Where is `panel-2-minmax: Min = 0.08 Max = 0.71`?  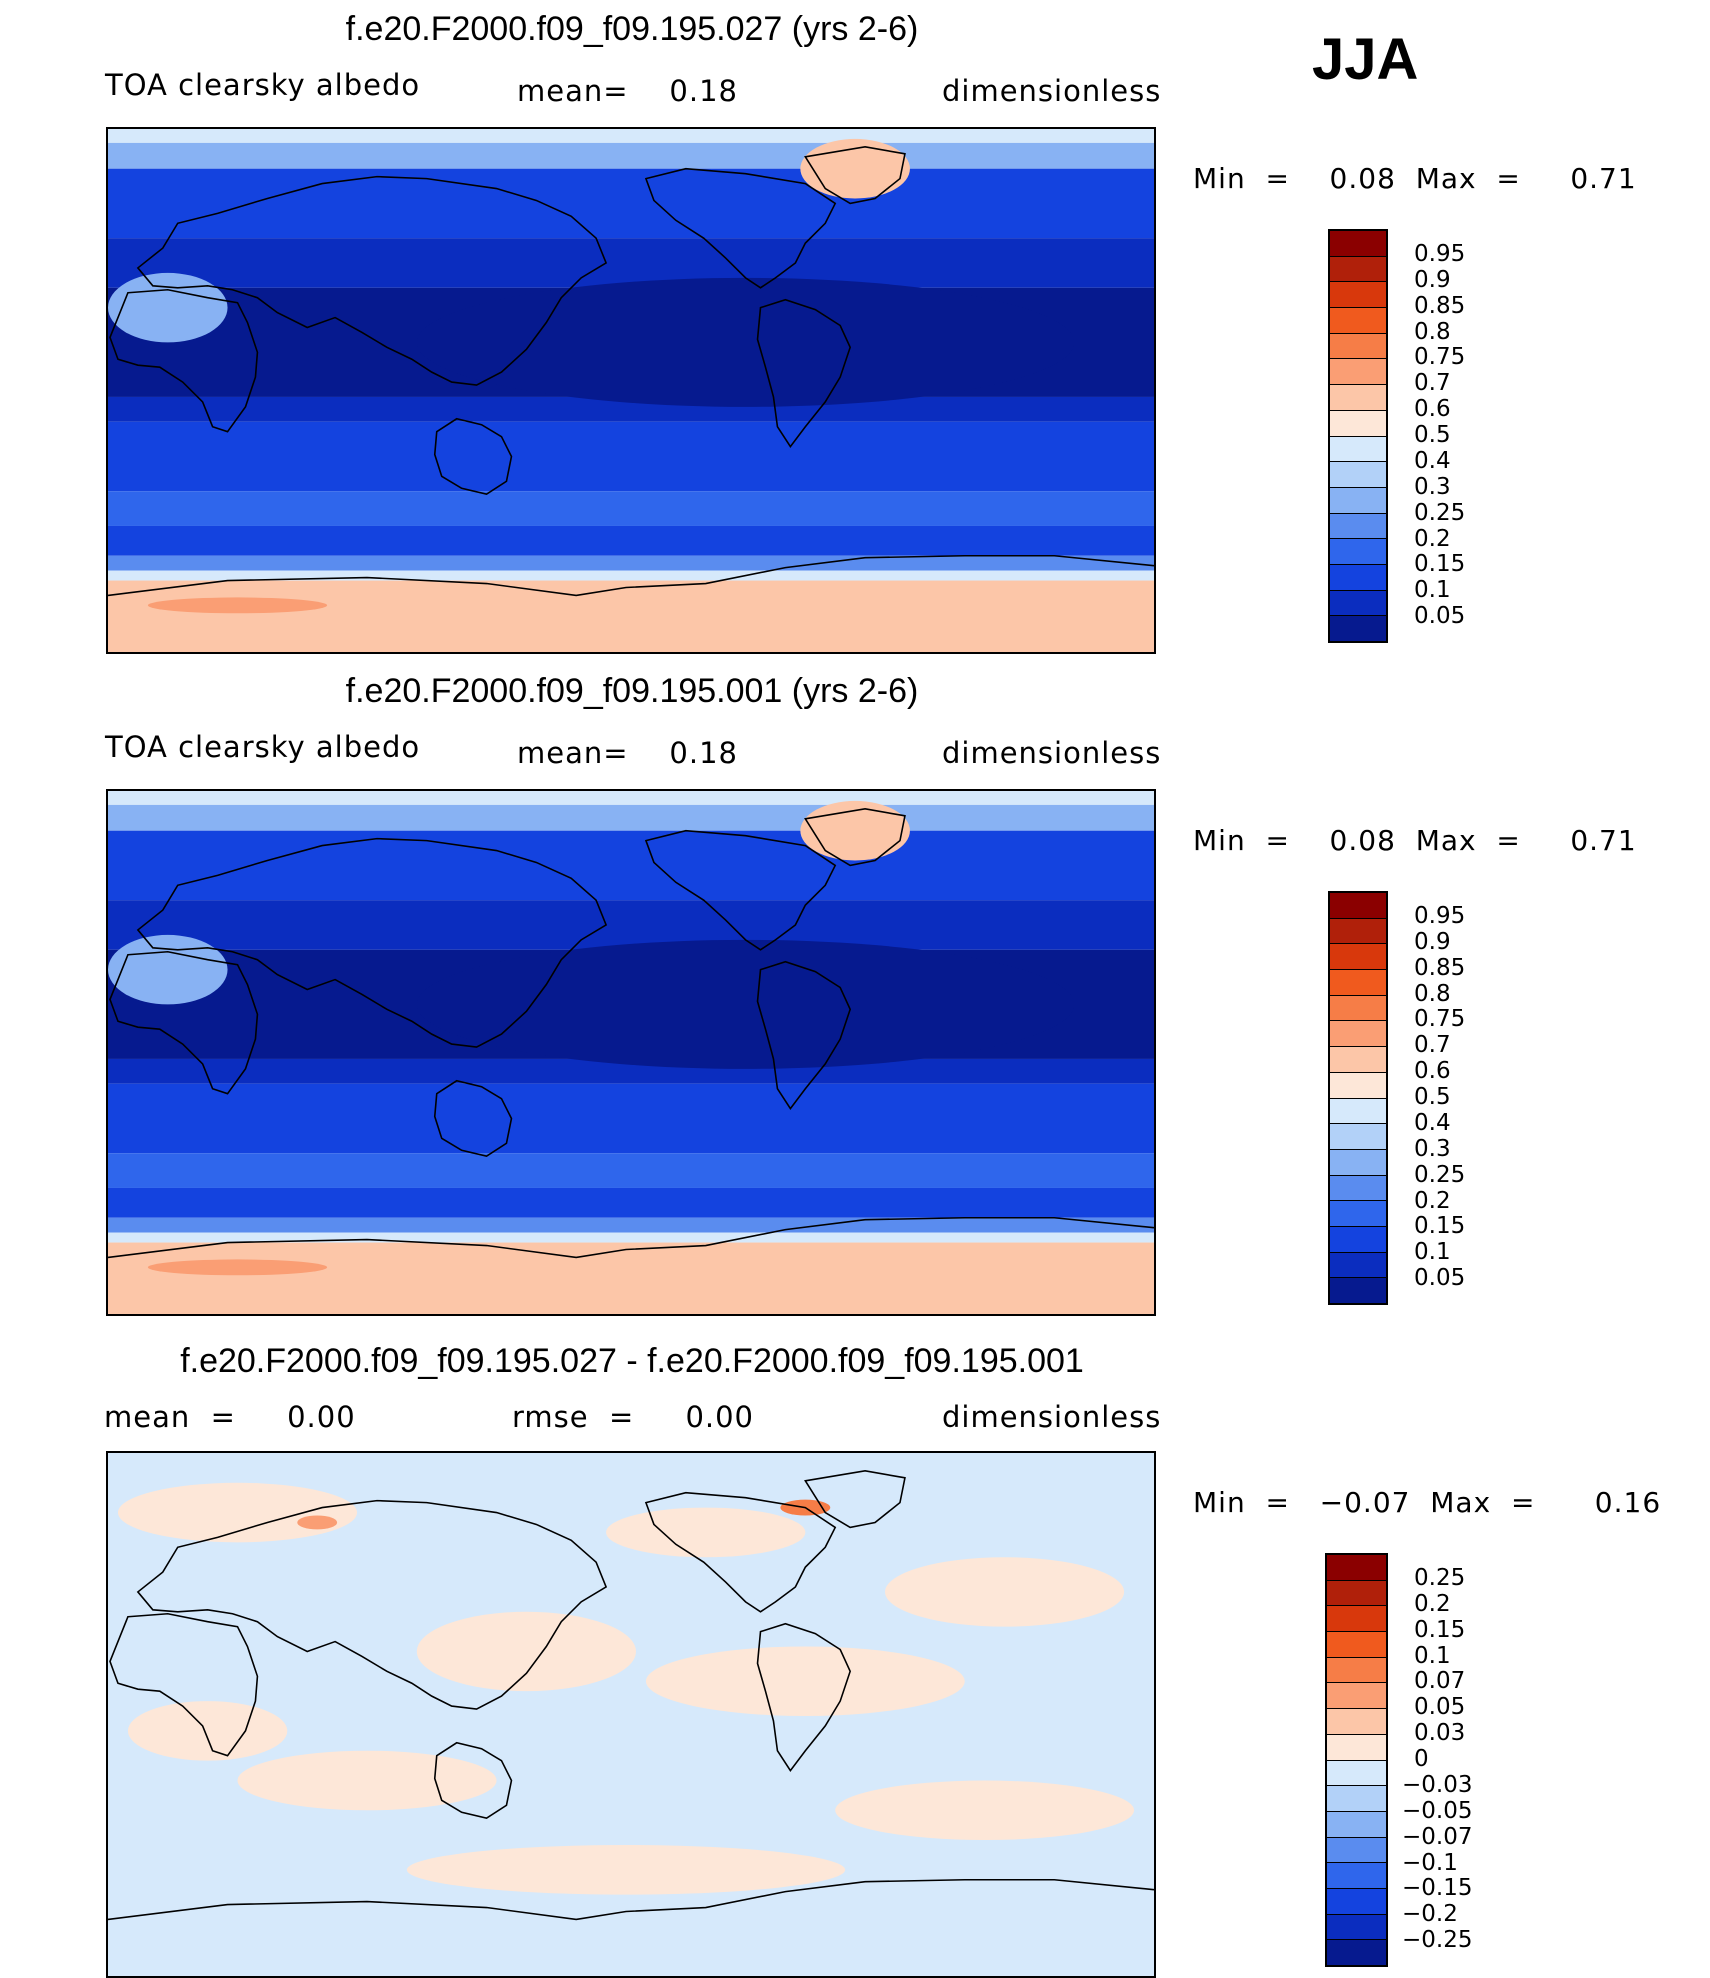 panel-2-minmax: Min = 0.08 Max = 0.71 is located at coordinates (1415, 840).